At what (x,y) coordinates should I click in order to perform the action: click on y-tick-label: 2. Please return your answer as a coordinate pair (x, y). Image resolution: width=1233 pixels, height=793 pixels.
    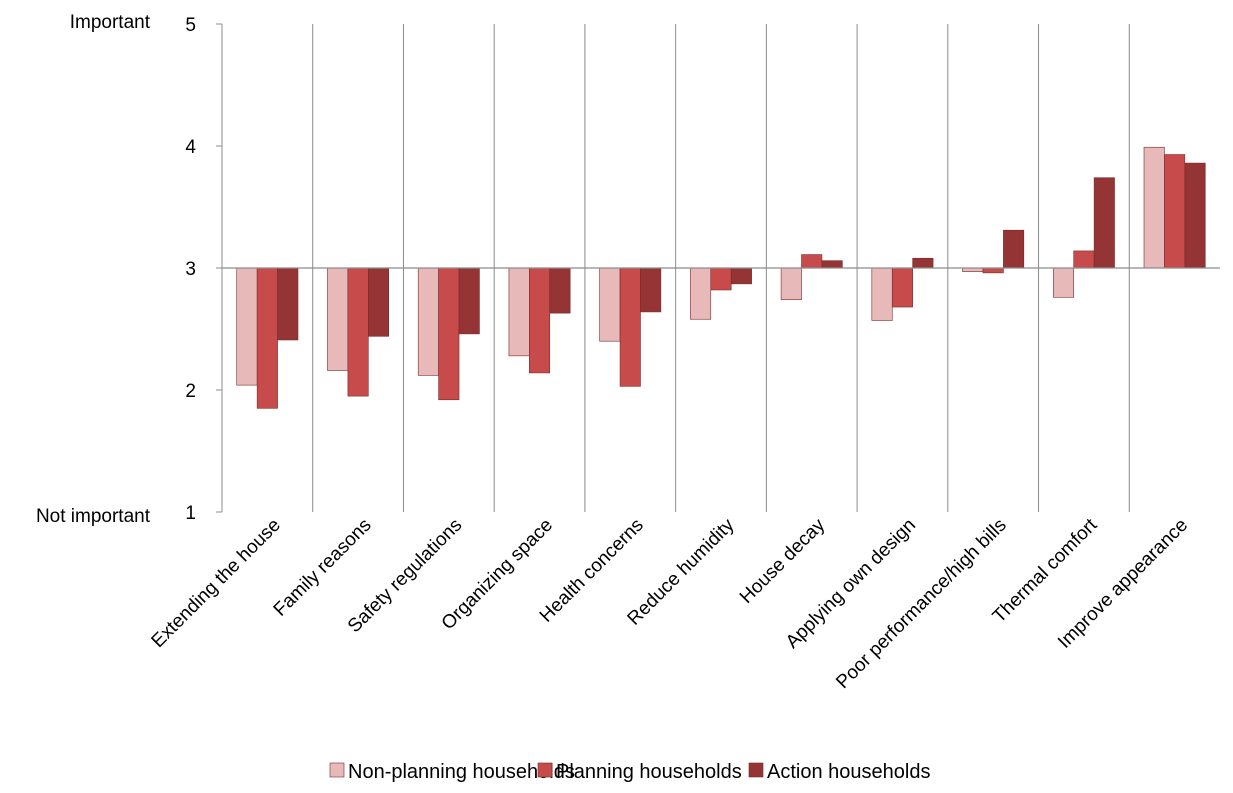
    Looking at the image, I should click on (190, 391).